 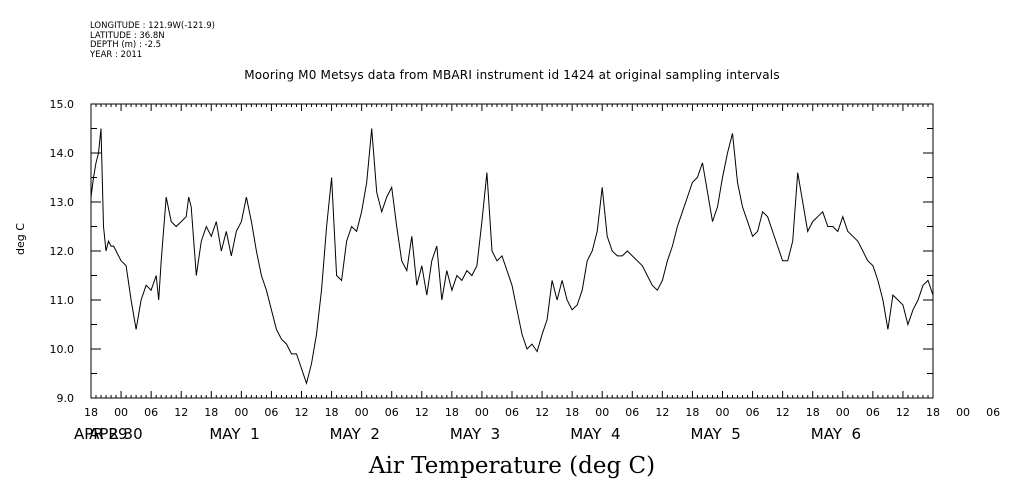 I want to click on day-label: MAY 1, so click(x=234, y=434).